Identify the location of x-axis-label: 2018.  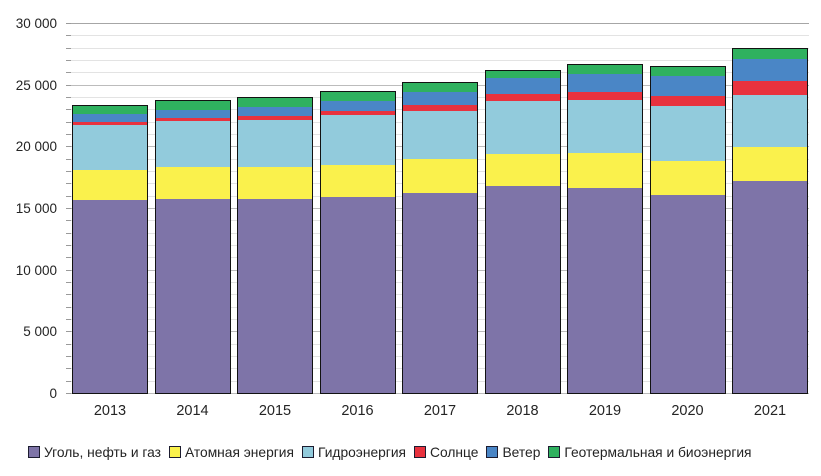
(522, 411).